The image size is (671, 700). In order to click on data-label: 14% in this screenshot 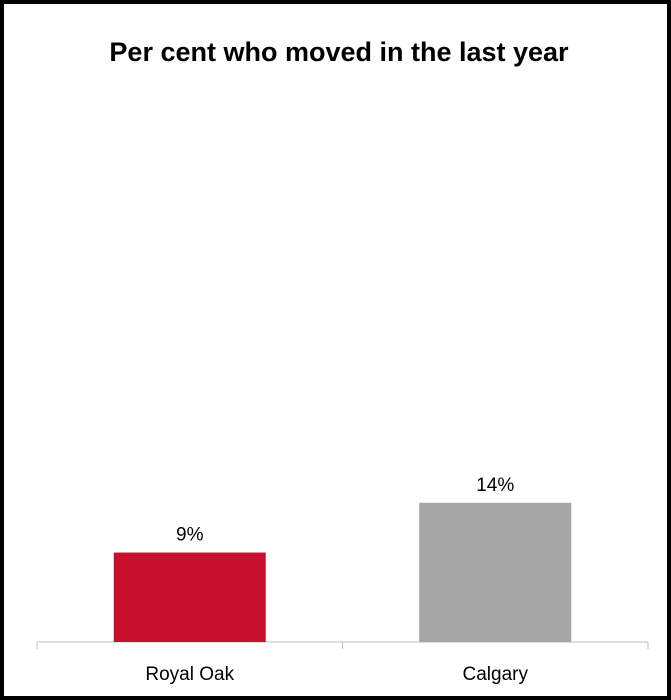, I will do `click(495, 485)`.